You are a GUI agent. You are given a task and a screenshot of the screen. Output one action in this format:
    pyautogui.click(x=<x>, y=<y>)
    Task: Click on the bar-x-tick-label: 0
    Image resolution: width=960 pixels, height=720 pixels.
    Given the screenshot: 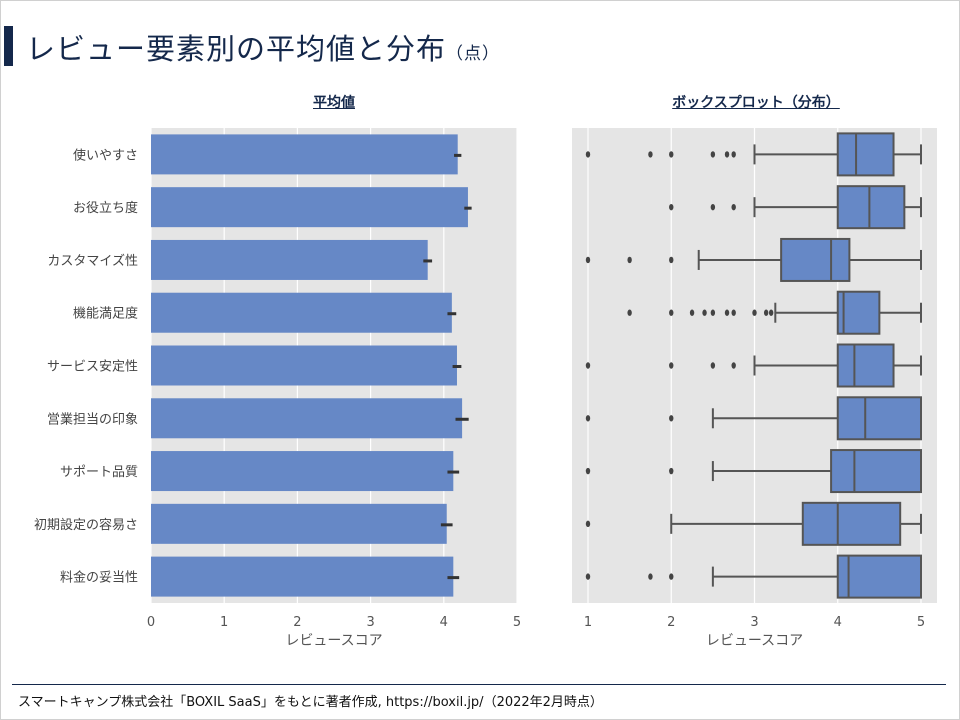 What is the action you would take?
    pyautogui.click(x=151, y=622)
    